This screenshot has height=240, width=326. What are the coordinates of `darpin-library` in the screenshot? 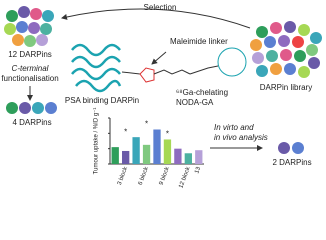 It's located at (286, 49).